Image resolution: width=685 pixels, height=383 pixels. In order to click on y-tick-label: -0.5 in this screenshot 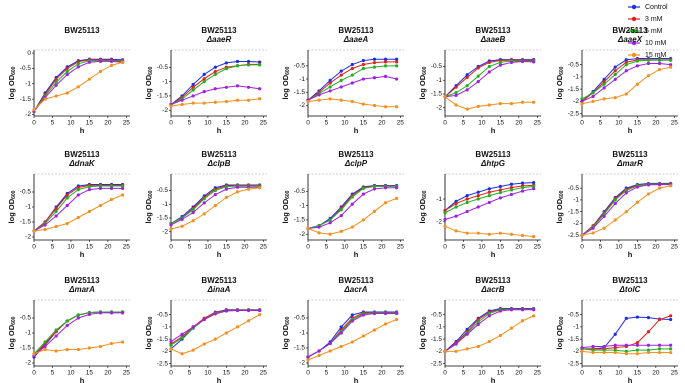, I will do `click(26, 68)`.